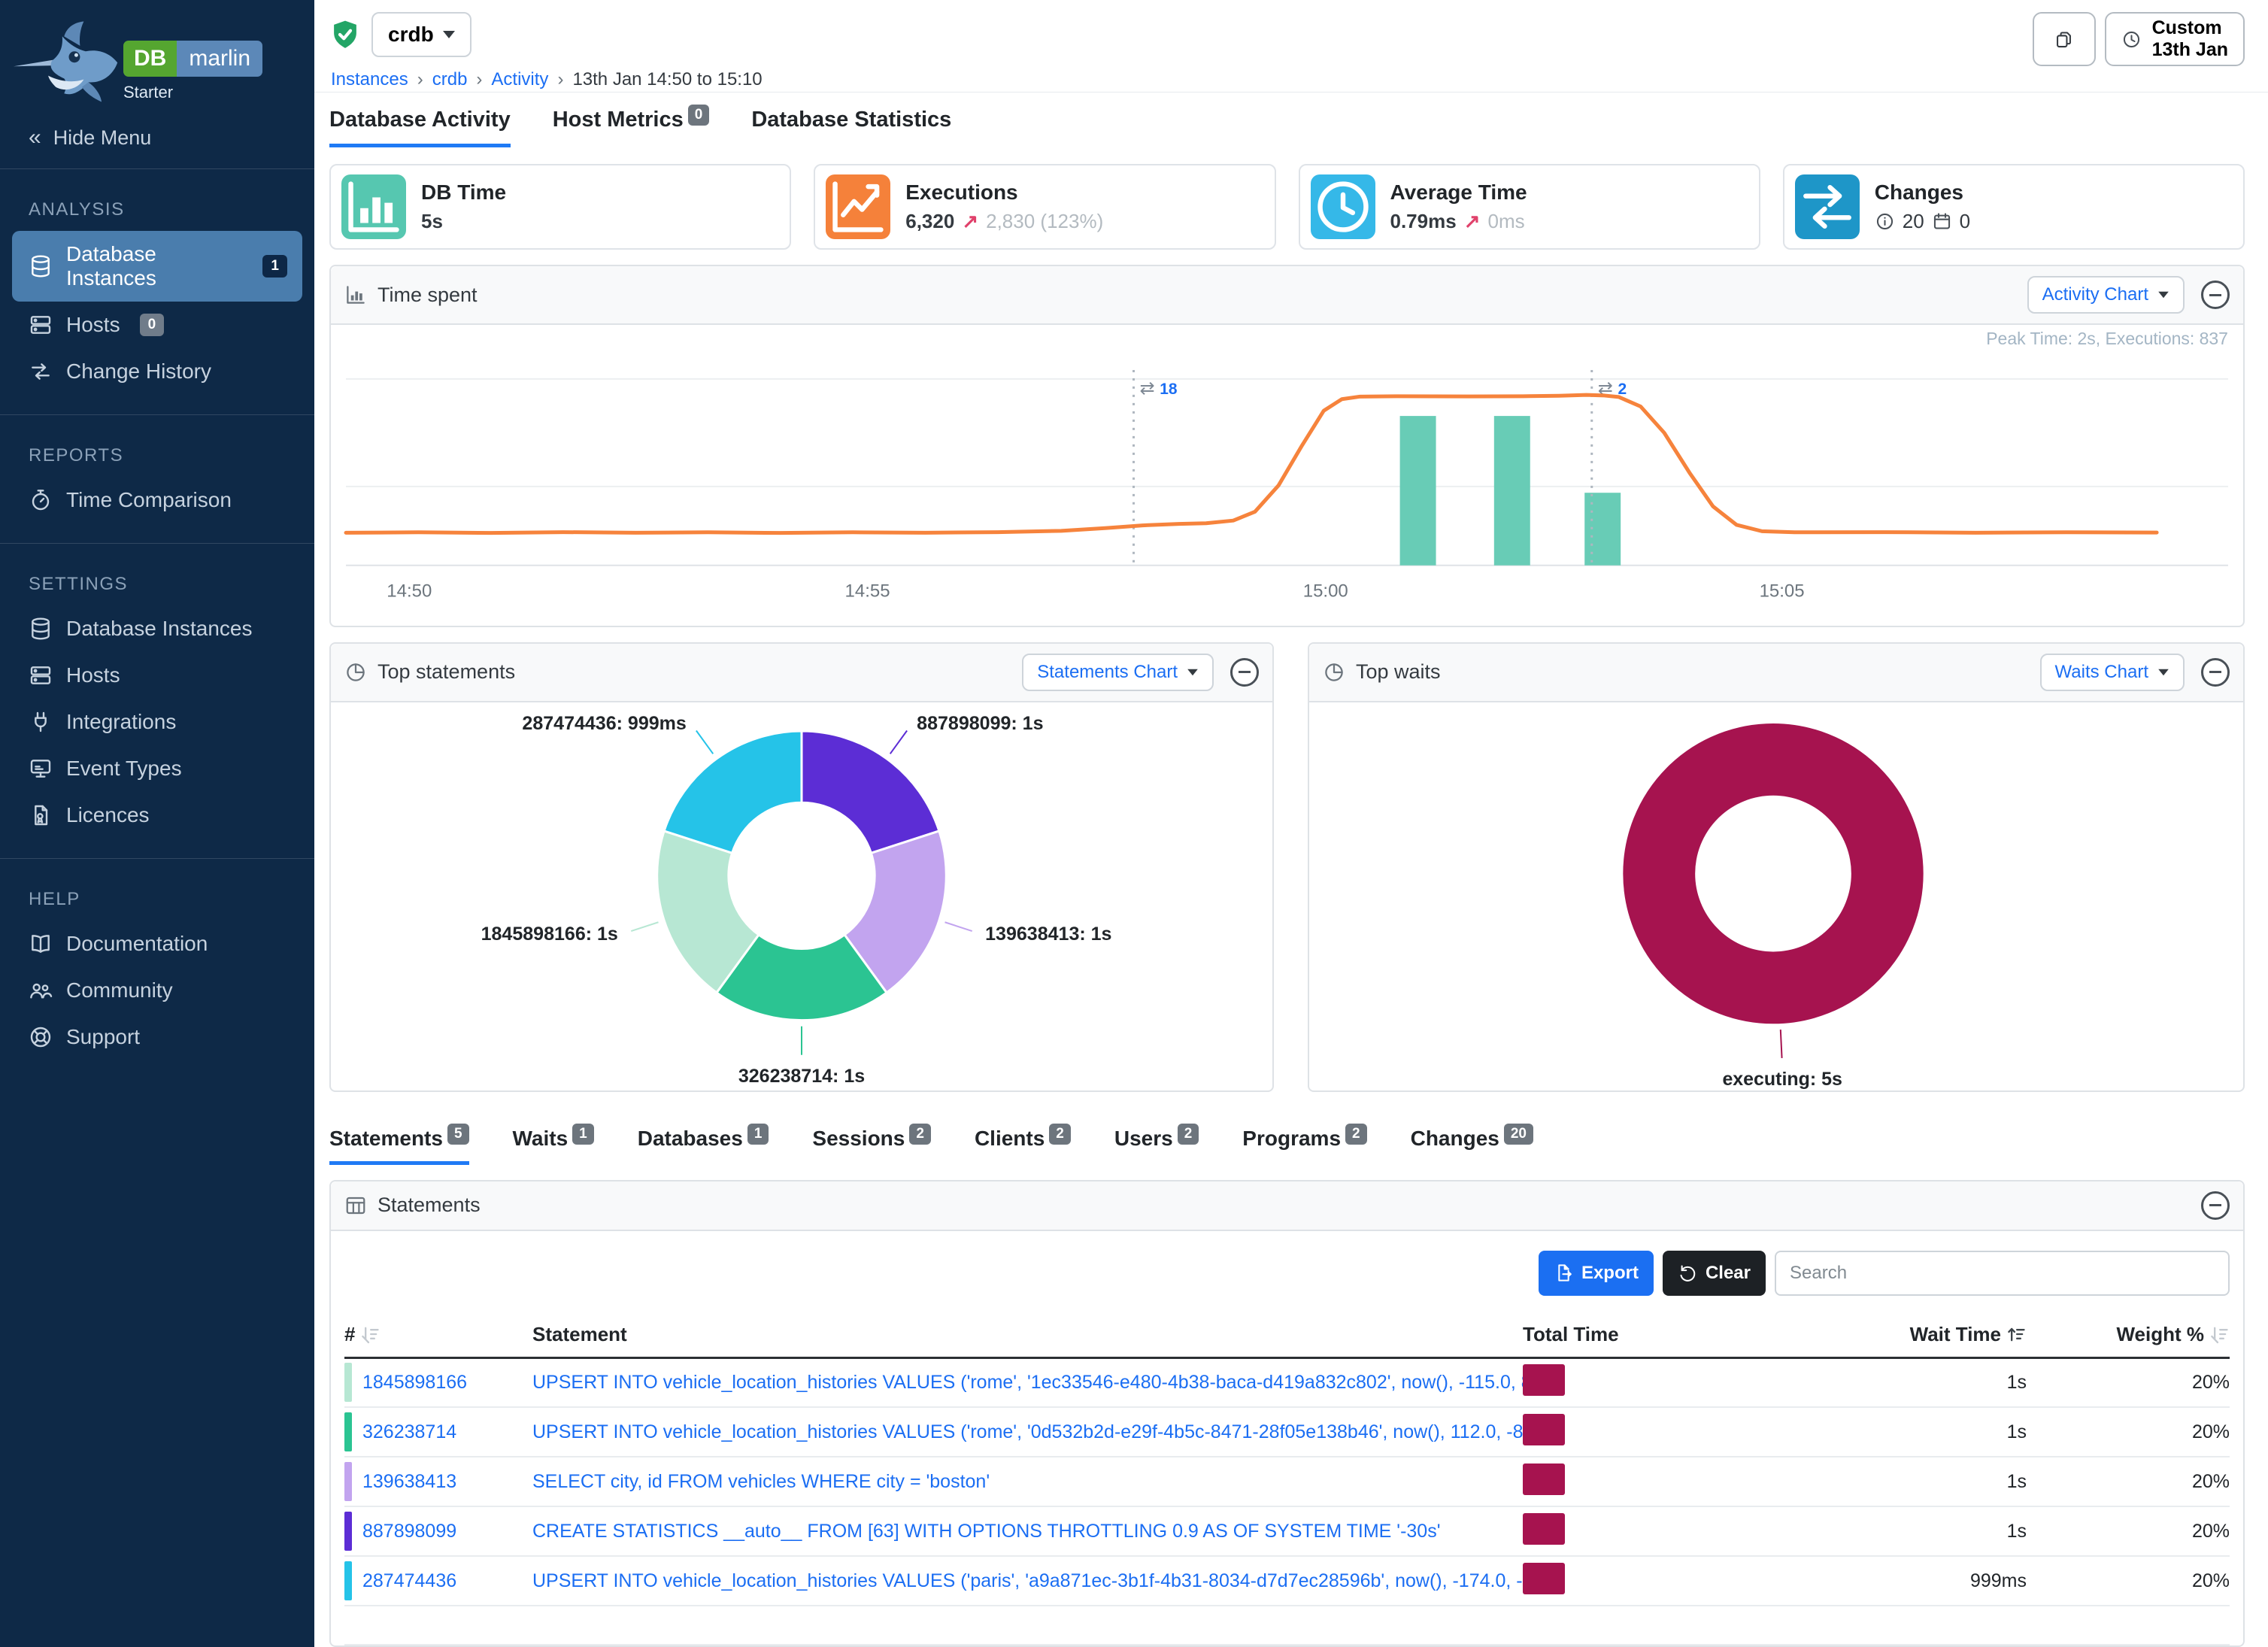 This screenshot has height=1647, width=2268. What do you see at coordinates (1118, 672) in the screenshot?
I see `statements-chart-selector: Statements Chart` at bounding box center [1118, 672].